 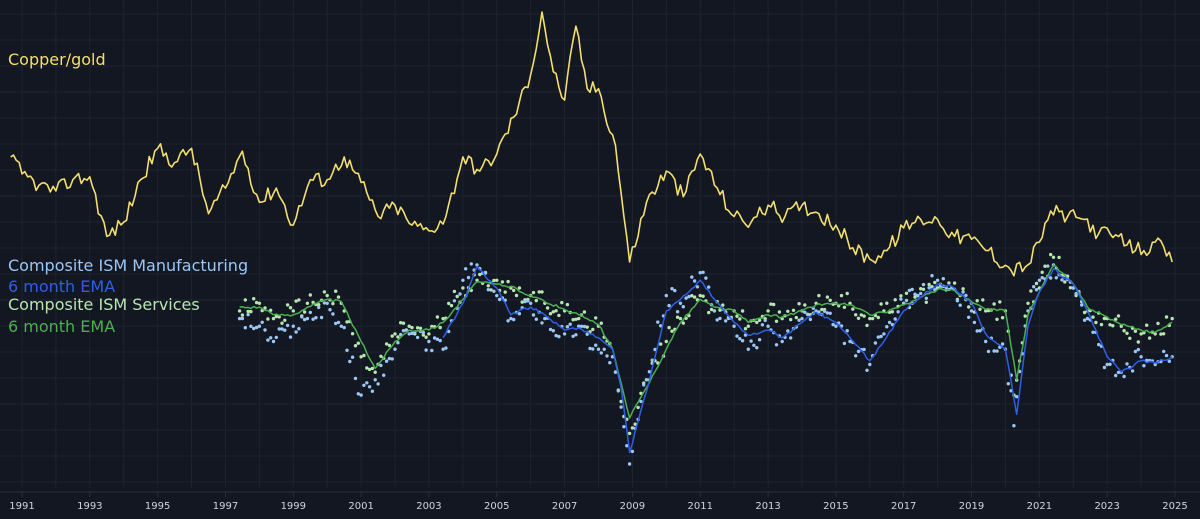 I want to click on x-tick-label: 2009, so click(x=632, y=506).